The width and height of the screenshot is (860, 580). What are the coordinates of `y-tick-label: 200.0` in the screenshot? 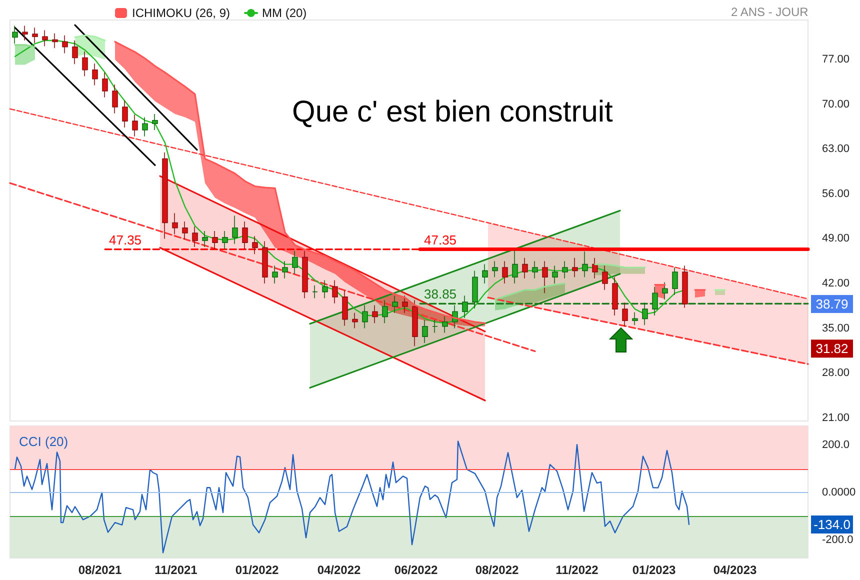 It's located at (836, 445).